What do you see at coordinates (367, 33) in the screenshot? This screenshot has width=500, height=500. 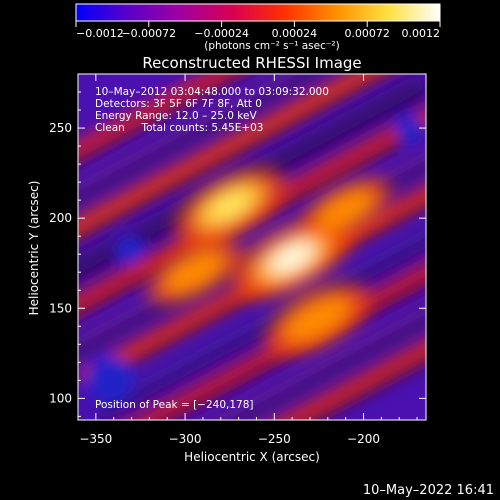 I see `colorbar-tick-label: 0.00072` at bounding box center [367, 33].